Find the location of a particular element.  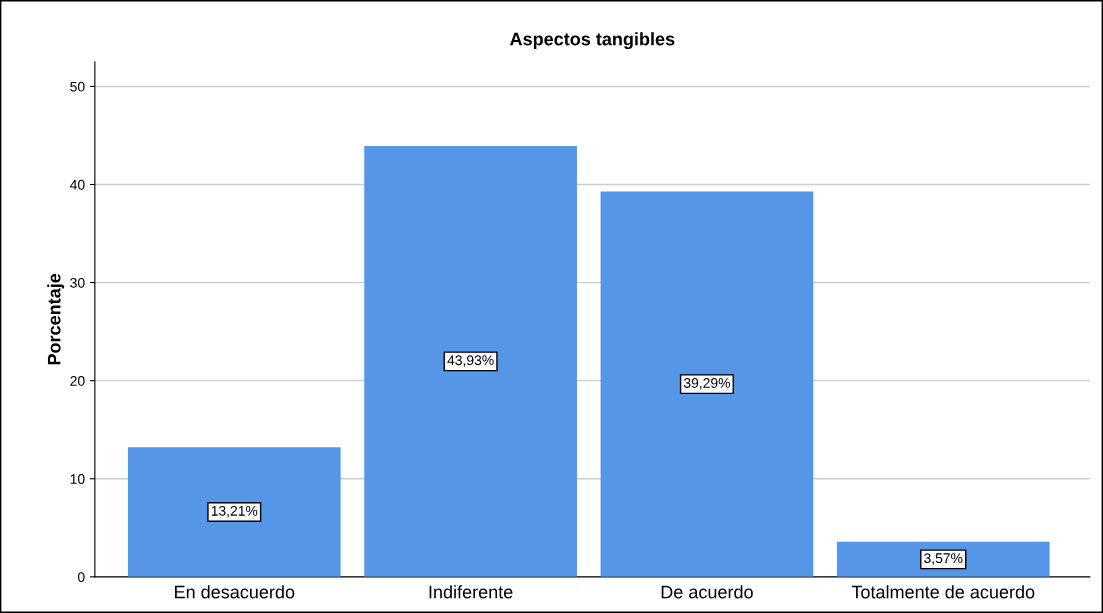

y-tick-label: 50 is located at coordinates (77, 86).